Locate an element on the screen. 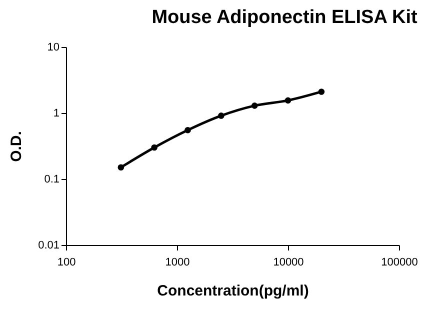  y-tick-label: 0.1 is located at coordinates (52, 180).